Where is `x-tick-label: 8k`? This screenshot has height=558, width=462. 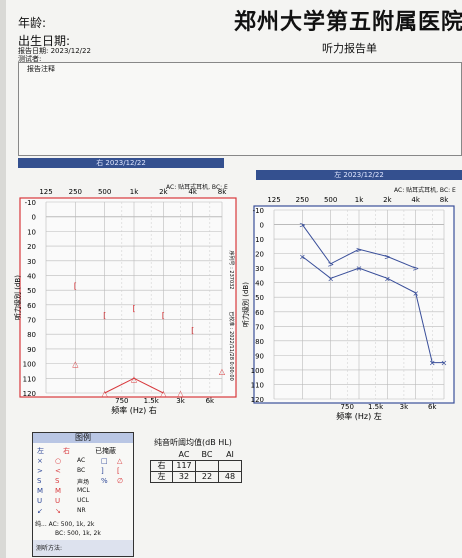 x-tick-label: 8k is located at coordinates (444, 200).